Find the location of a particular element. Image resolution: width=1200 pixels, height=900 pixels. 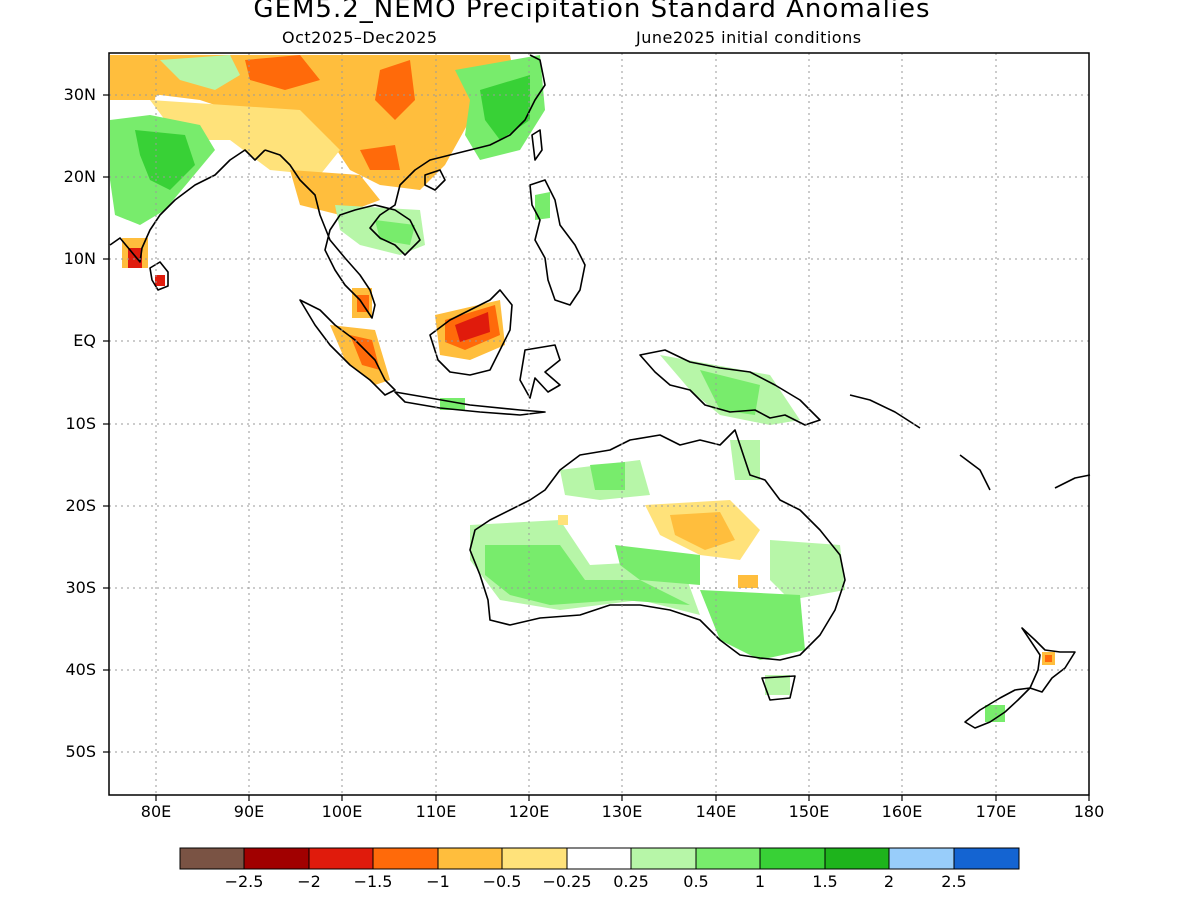

coast-tasmania is located at coordinates (778, 688).